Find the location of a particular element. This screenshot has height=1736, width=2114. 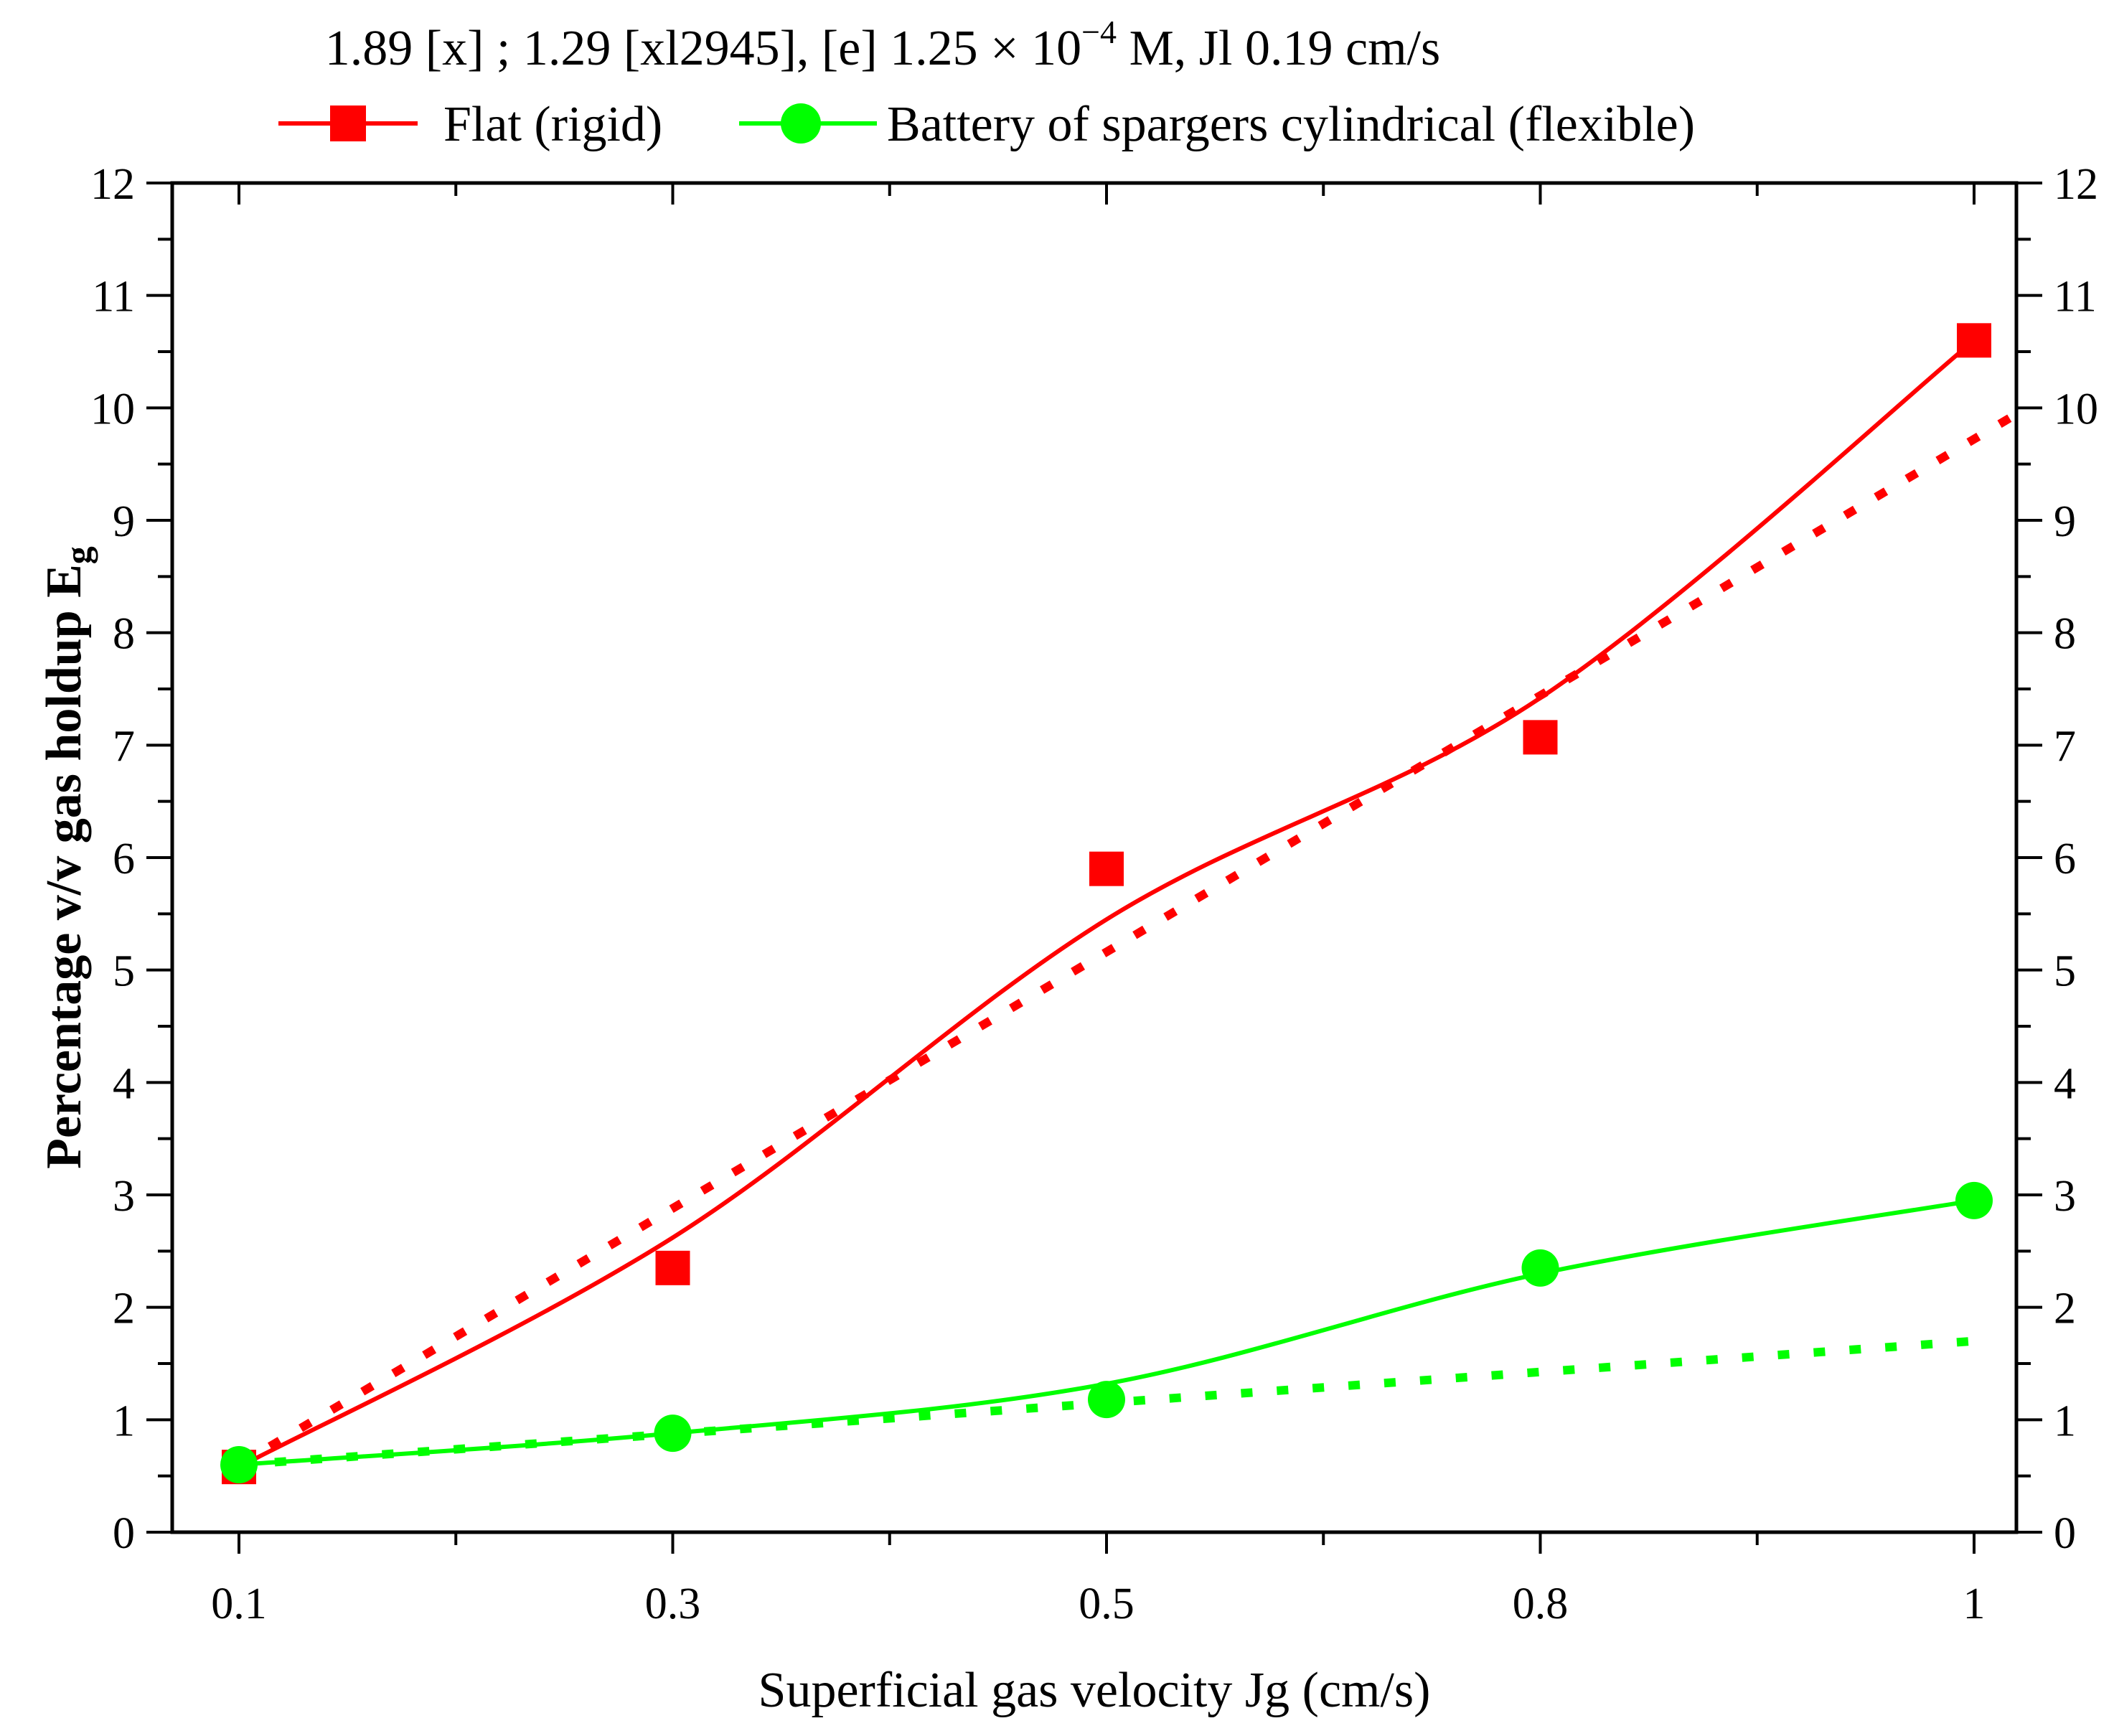

y-right-tick-label: 4 is located at coordinates (2065, 1083).